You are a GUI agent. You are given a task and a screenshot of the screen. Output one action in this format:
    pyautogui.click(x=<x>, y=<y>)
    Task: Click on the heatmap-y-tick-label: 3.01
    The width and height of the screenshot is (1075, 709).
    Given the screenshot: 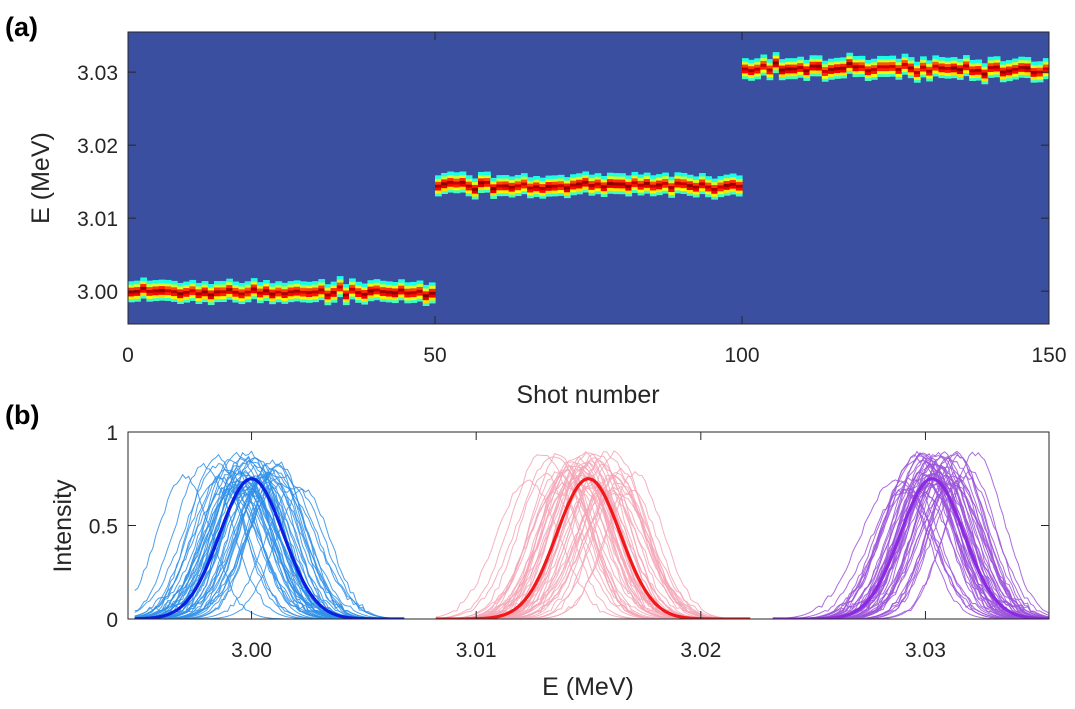 What is the action you would take?
    pyautogui.click(x=97, y=219)
    